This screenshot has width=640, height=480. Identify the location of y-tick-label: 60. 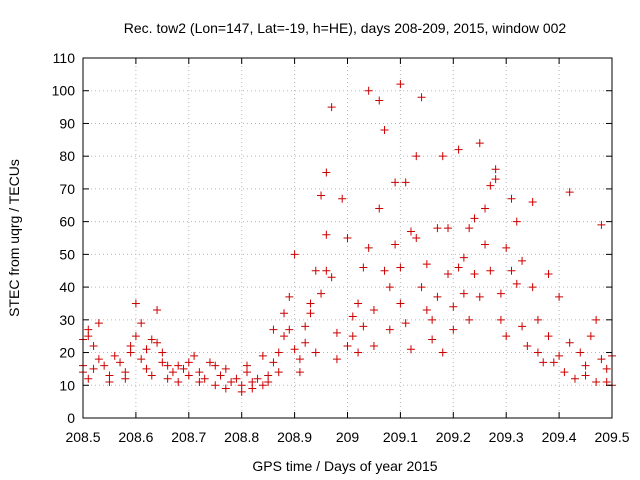
(67, 222).